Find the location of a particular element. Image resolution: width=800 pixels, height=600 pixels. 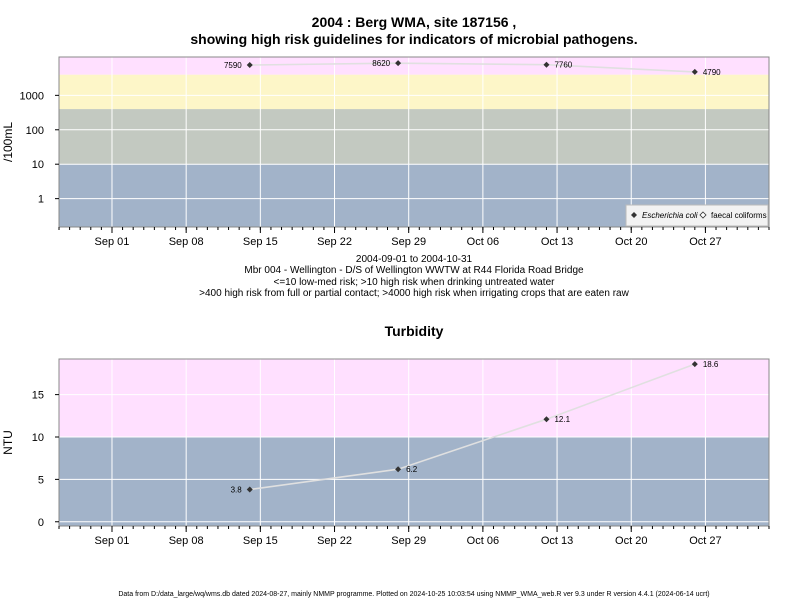

y-tick-label: 100 is located at coordinates (35, 131).